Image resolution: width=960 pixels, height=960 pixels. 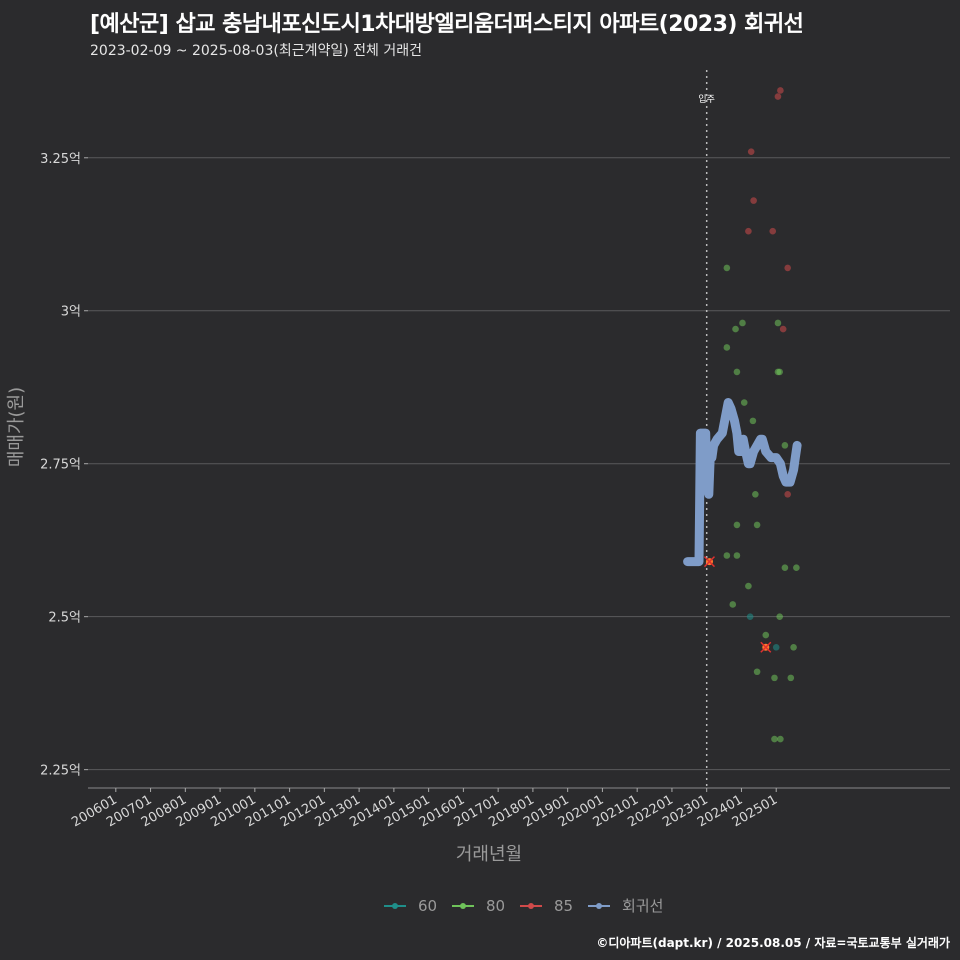 What do you see at coordinates (495, 906) in the screenshot?
I see `legend-label: 80` at bounding box center [495, 906].